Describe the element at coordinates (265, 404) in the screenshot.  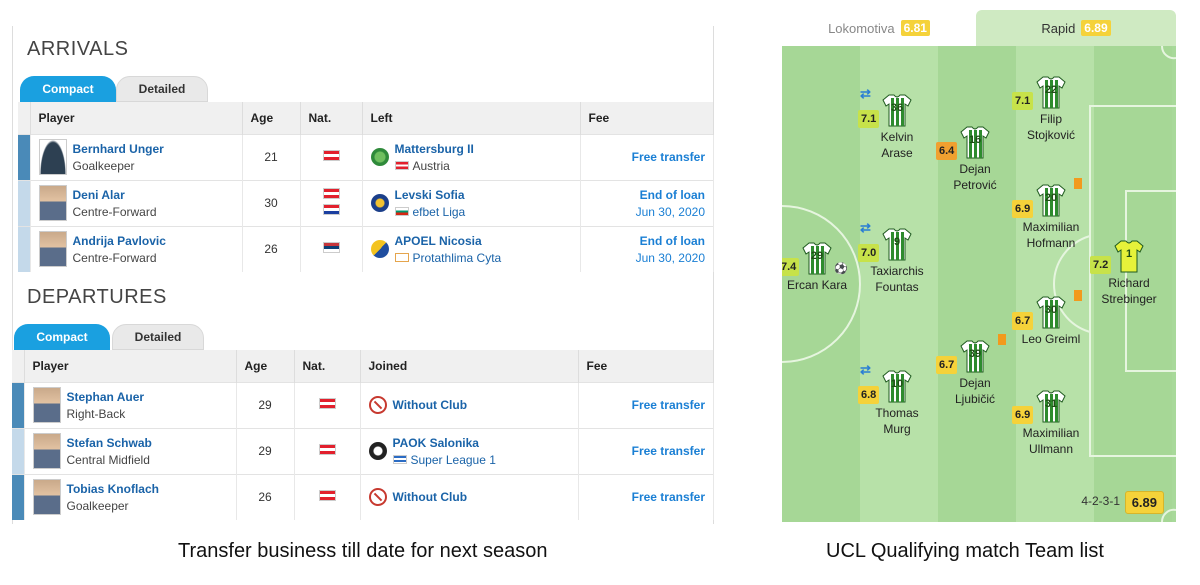
I see `player-age: 29` at that location.